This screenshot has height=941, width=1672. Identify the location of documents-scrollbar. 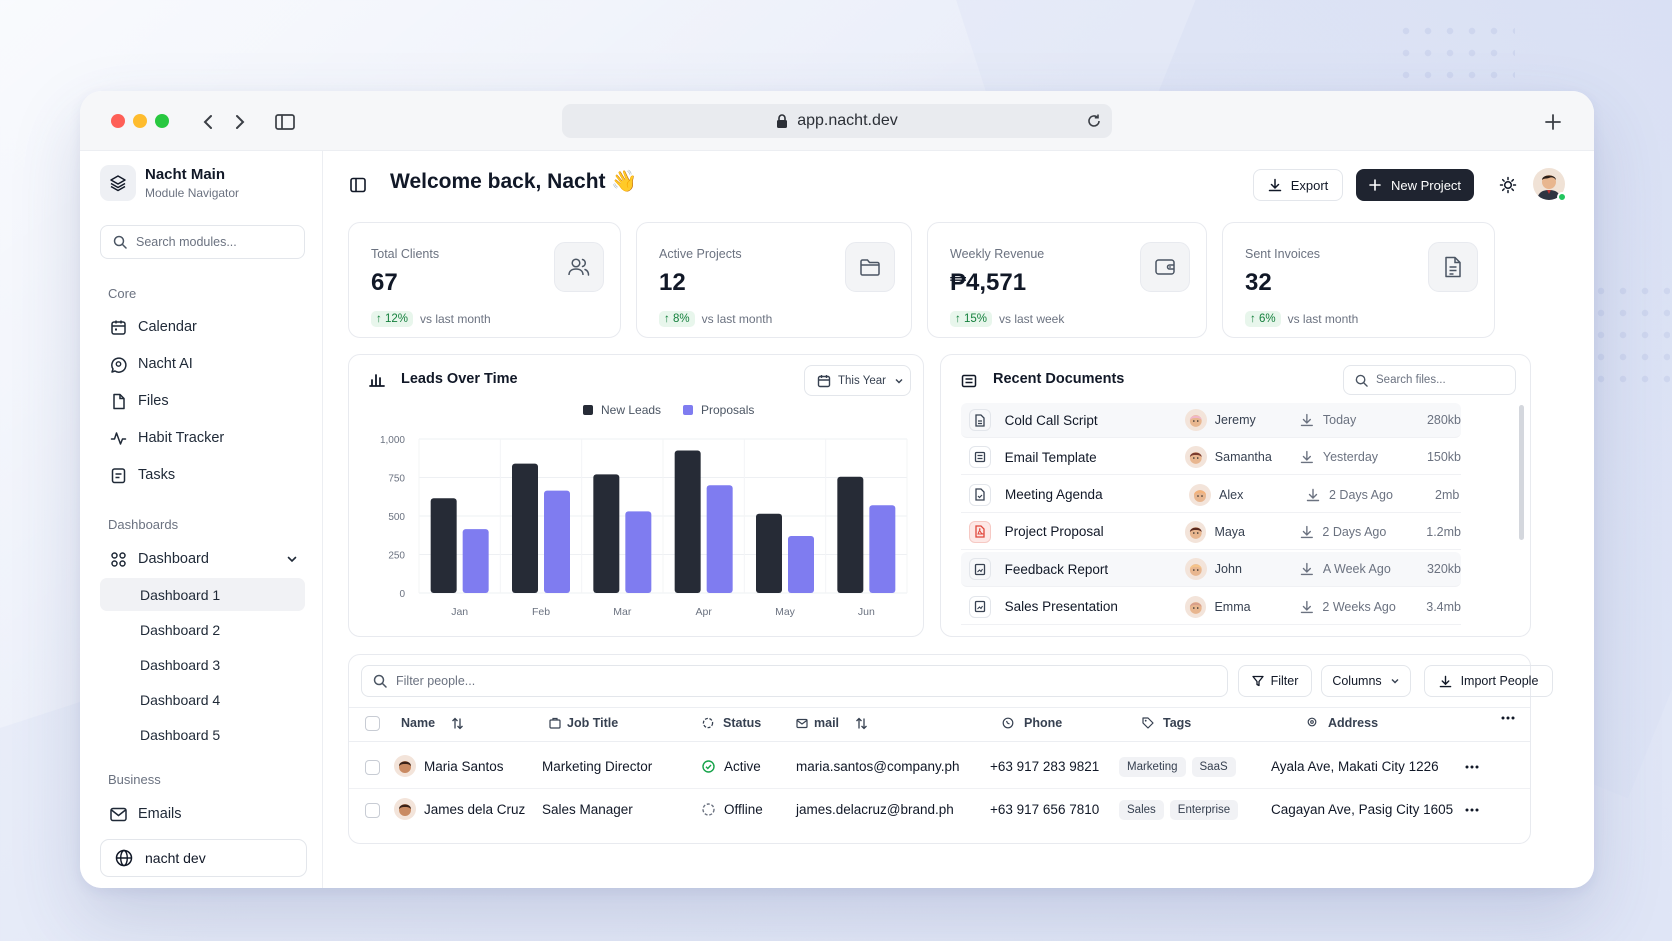
(1521, 472).